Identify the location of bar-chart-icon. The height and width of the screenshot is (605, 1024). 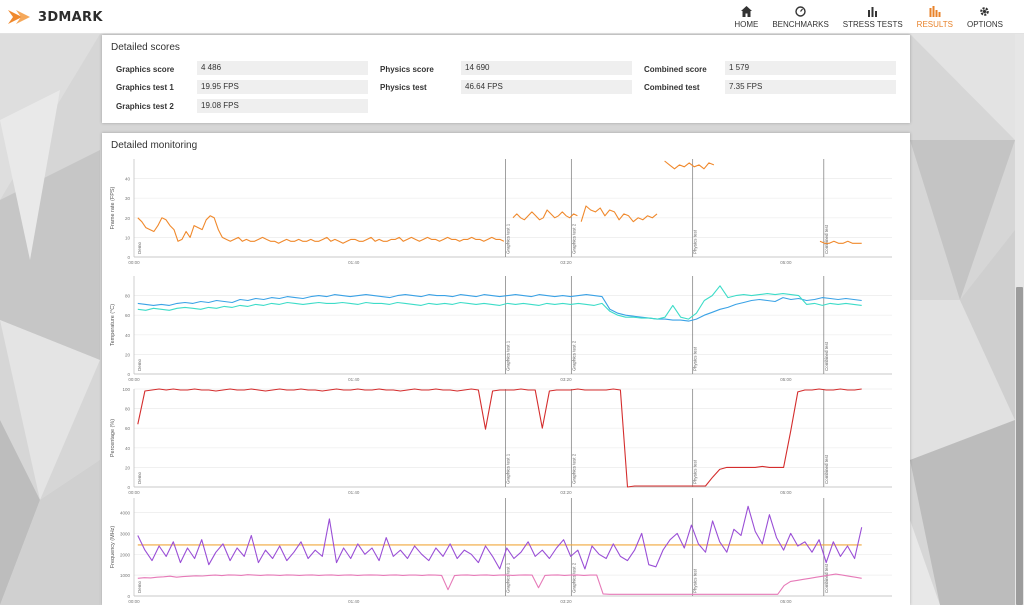
(872, 11).